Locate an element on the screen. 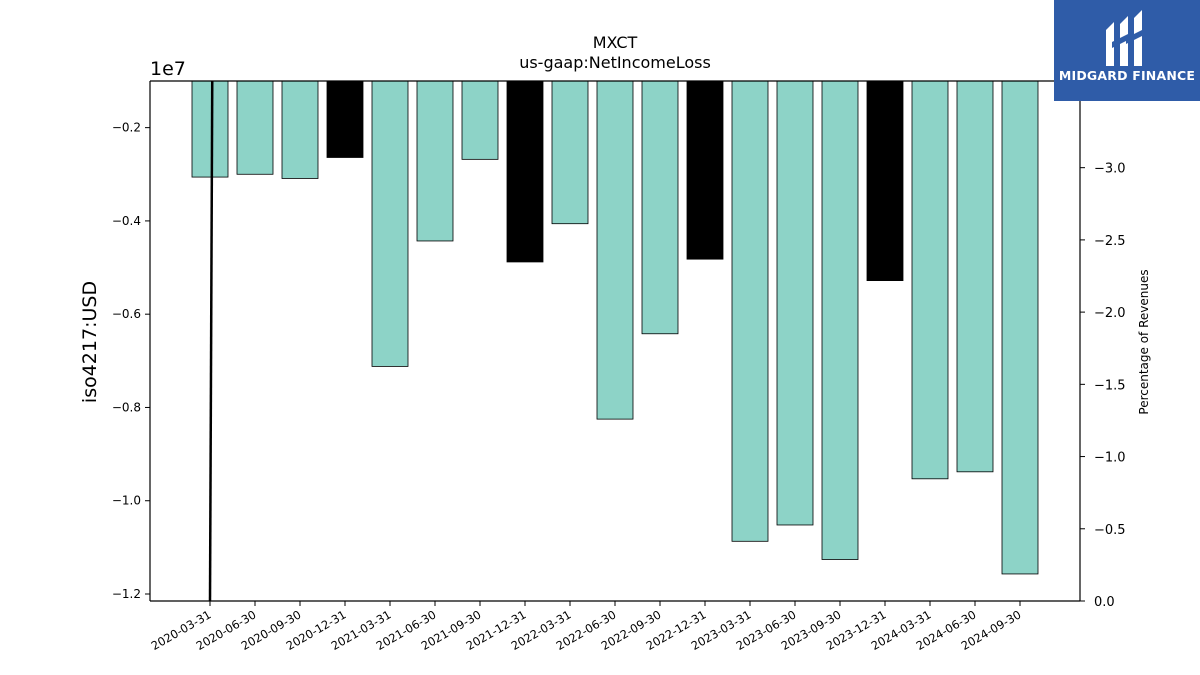 The width and height of the screenshot is (1200, 675). y-axis-label: iso4217:USD is located at coordinates (90, 342).